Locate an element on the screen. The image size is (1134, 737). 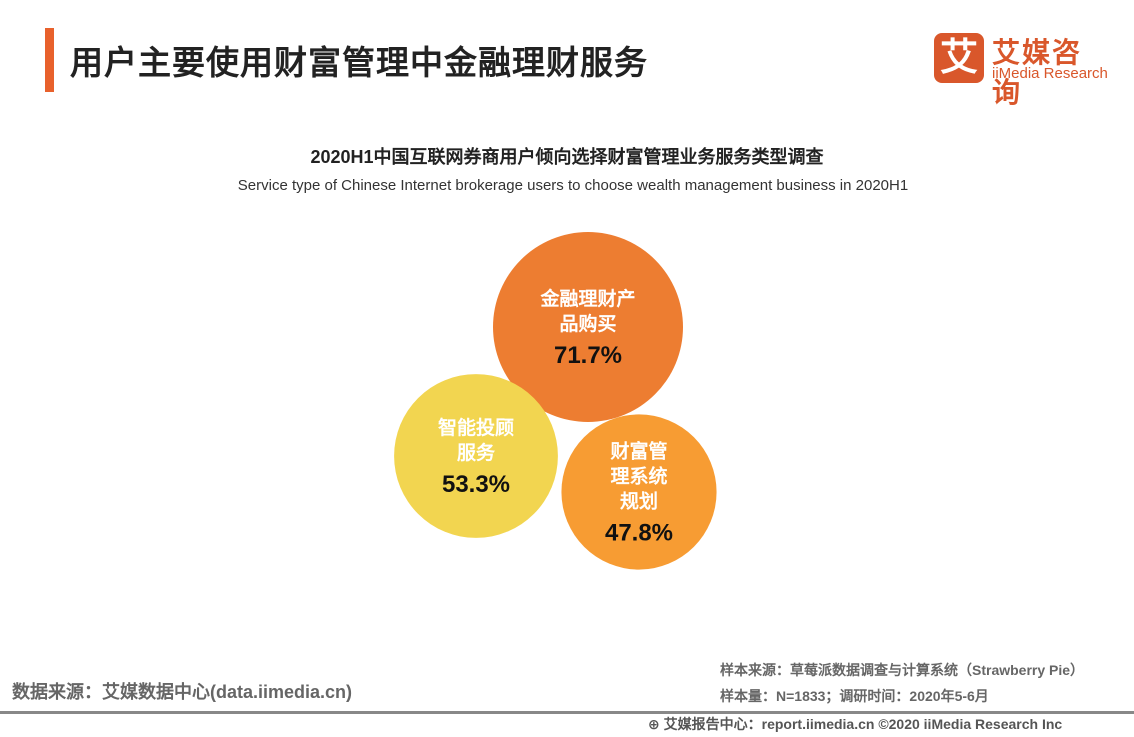
bubble-label: 规划 is located at coordinates (639, 501).